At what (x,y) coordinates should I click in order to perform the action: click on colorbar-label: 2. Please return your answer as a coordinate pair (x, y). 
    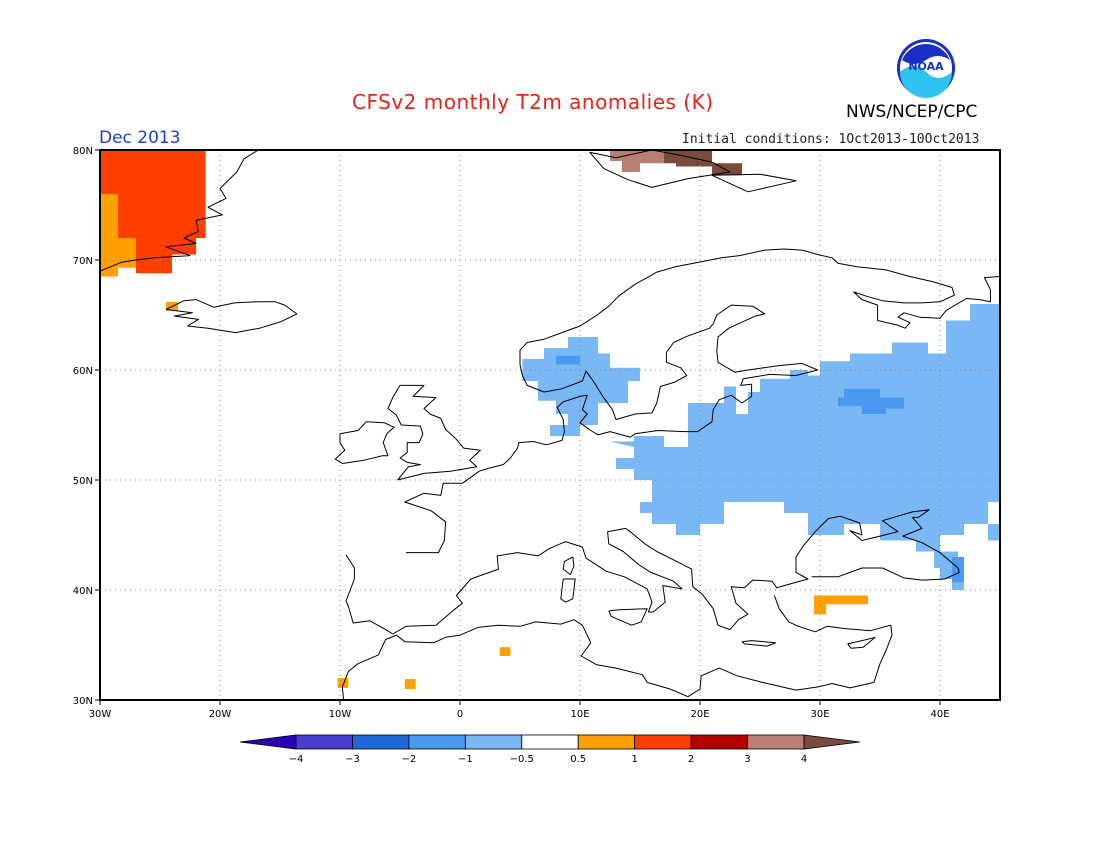
    Looking at the image, I should click on (691, 759).